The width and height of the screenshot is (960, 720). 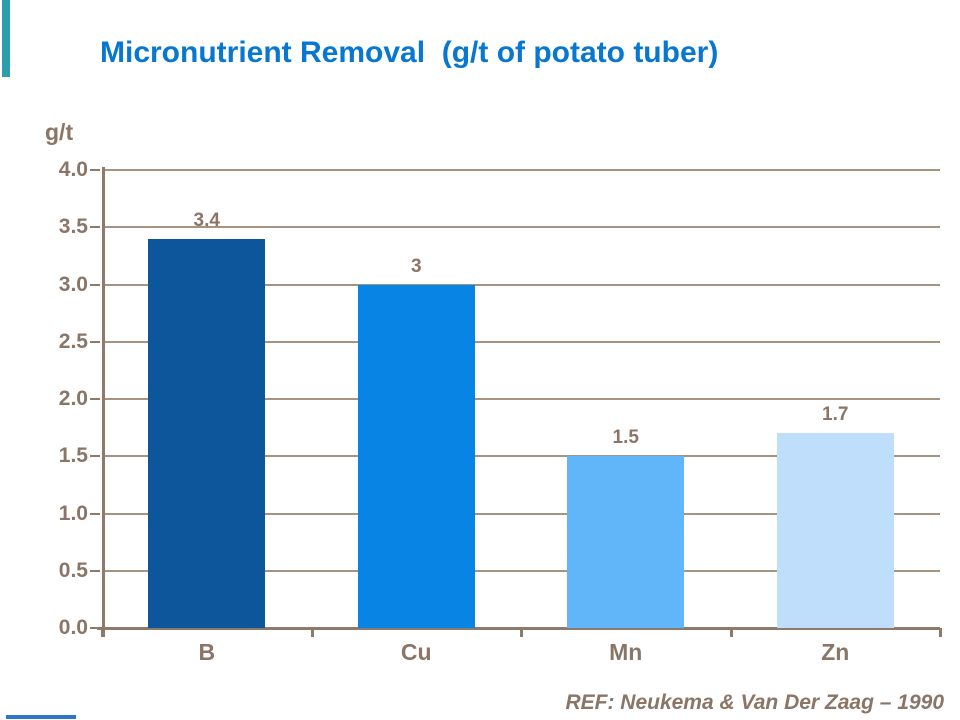 What do you see at coordinates (73, 456) in the screenshot?
I see `y-tick-label: 1.5` at bounding box center [73, 456].